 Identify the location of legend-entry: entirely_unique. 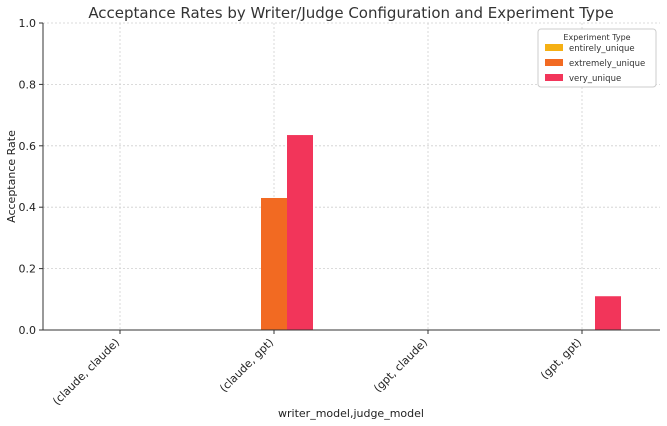
(602, 49).